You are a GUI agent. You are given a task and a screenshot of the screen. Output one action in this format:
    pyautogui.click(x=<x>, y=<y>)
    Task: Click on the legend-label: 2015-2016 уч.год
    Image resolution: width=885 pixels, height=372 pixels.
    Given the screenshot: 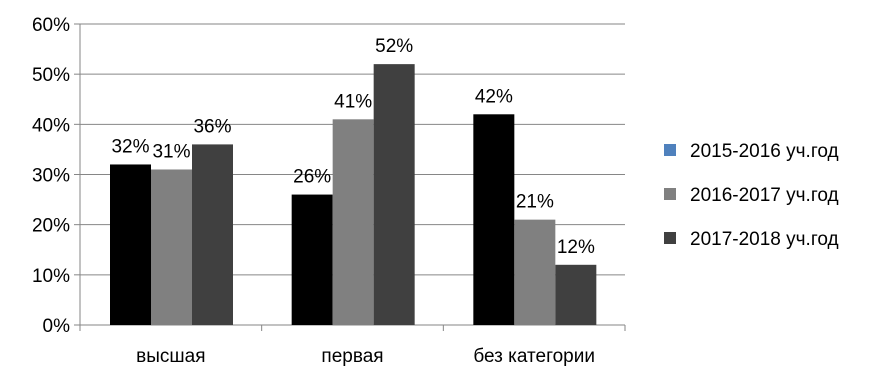 What is the action you would take?
    pyautogui.click(x=764, y=151)
    